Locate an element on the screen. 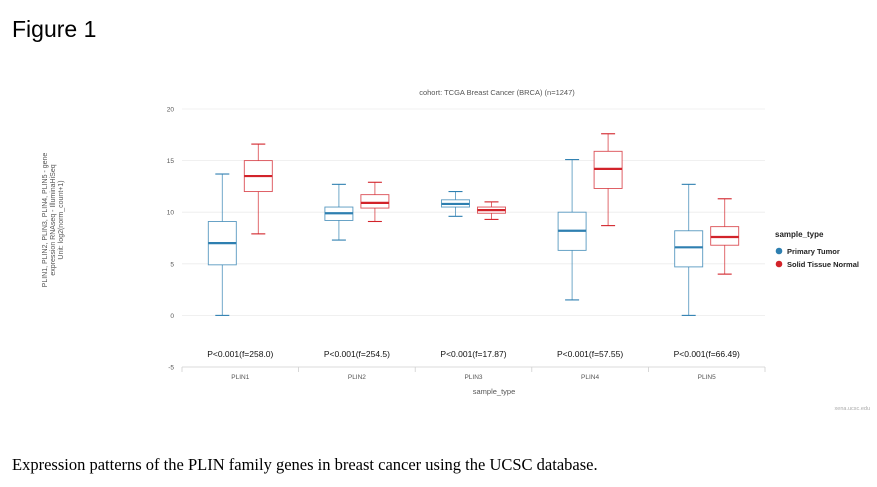  box-primary-tumor-plin1 is located at coordinates (222, 244).